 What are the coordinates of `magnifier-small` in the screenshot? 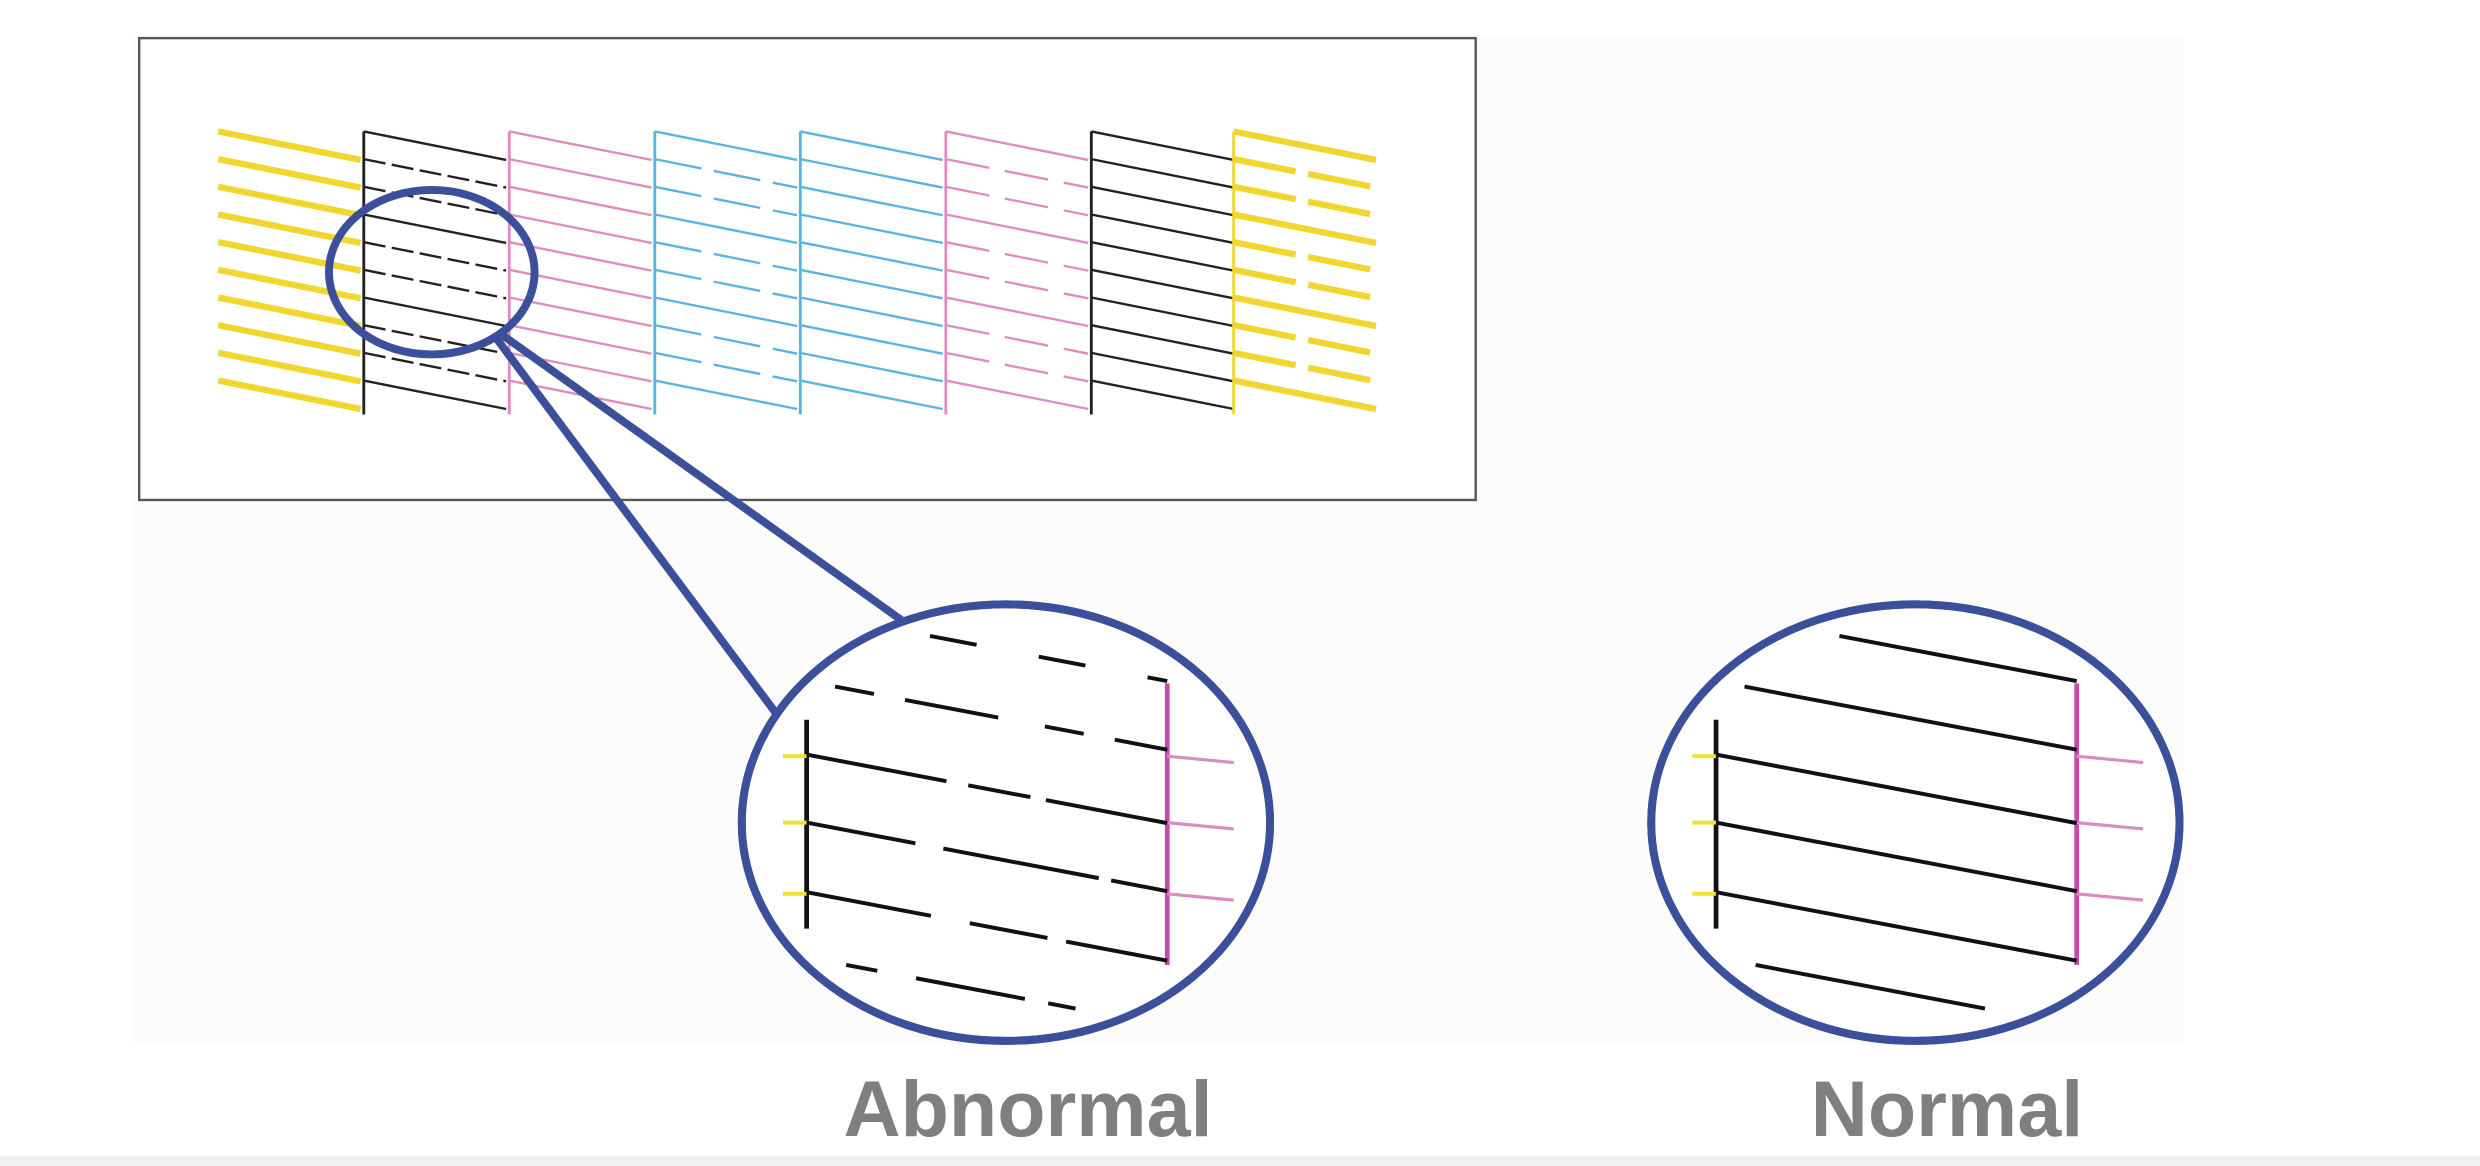 It's located at (432, 272).